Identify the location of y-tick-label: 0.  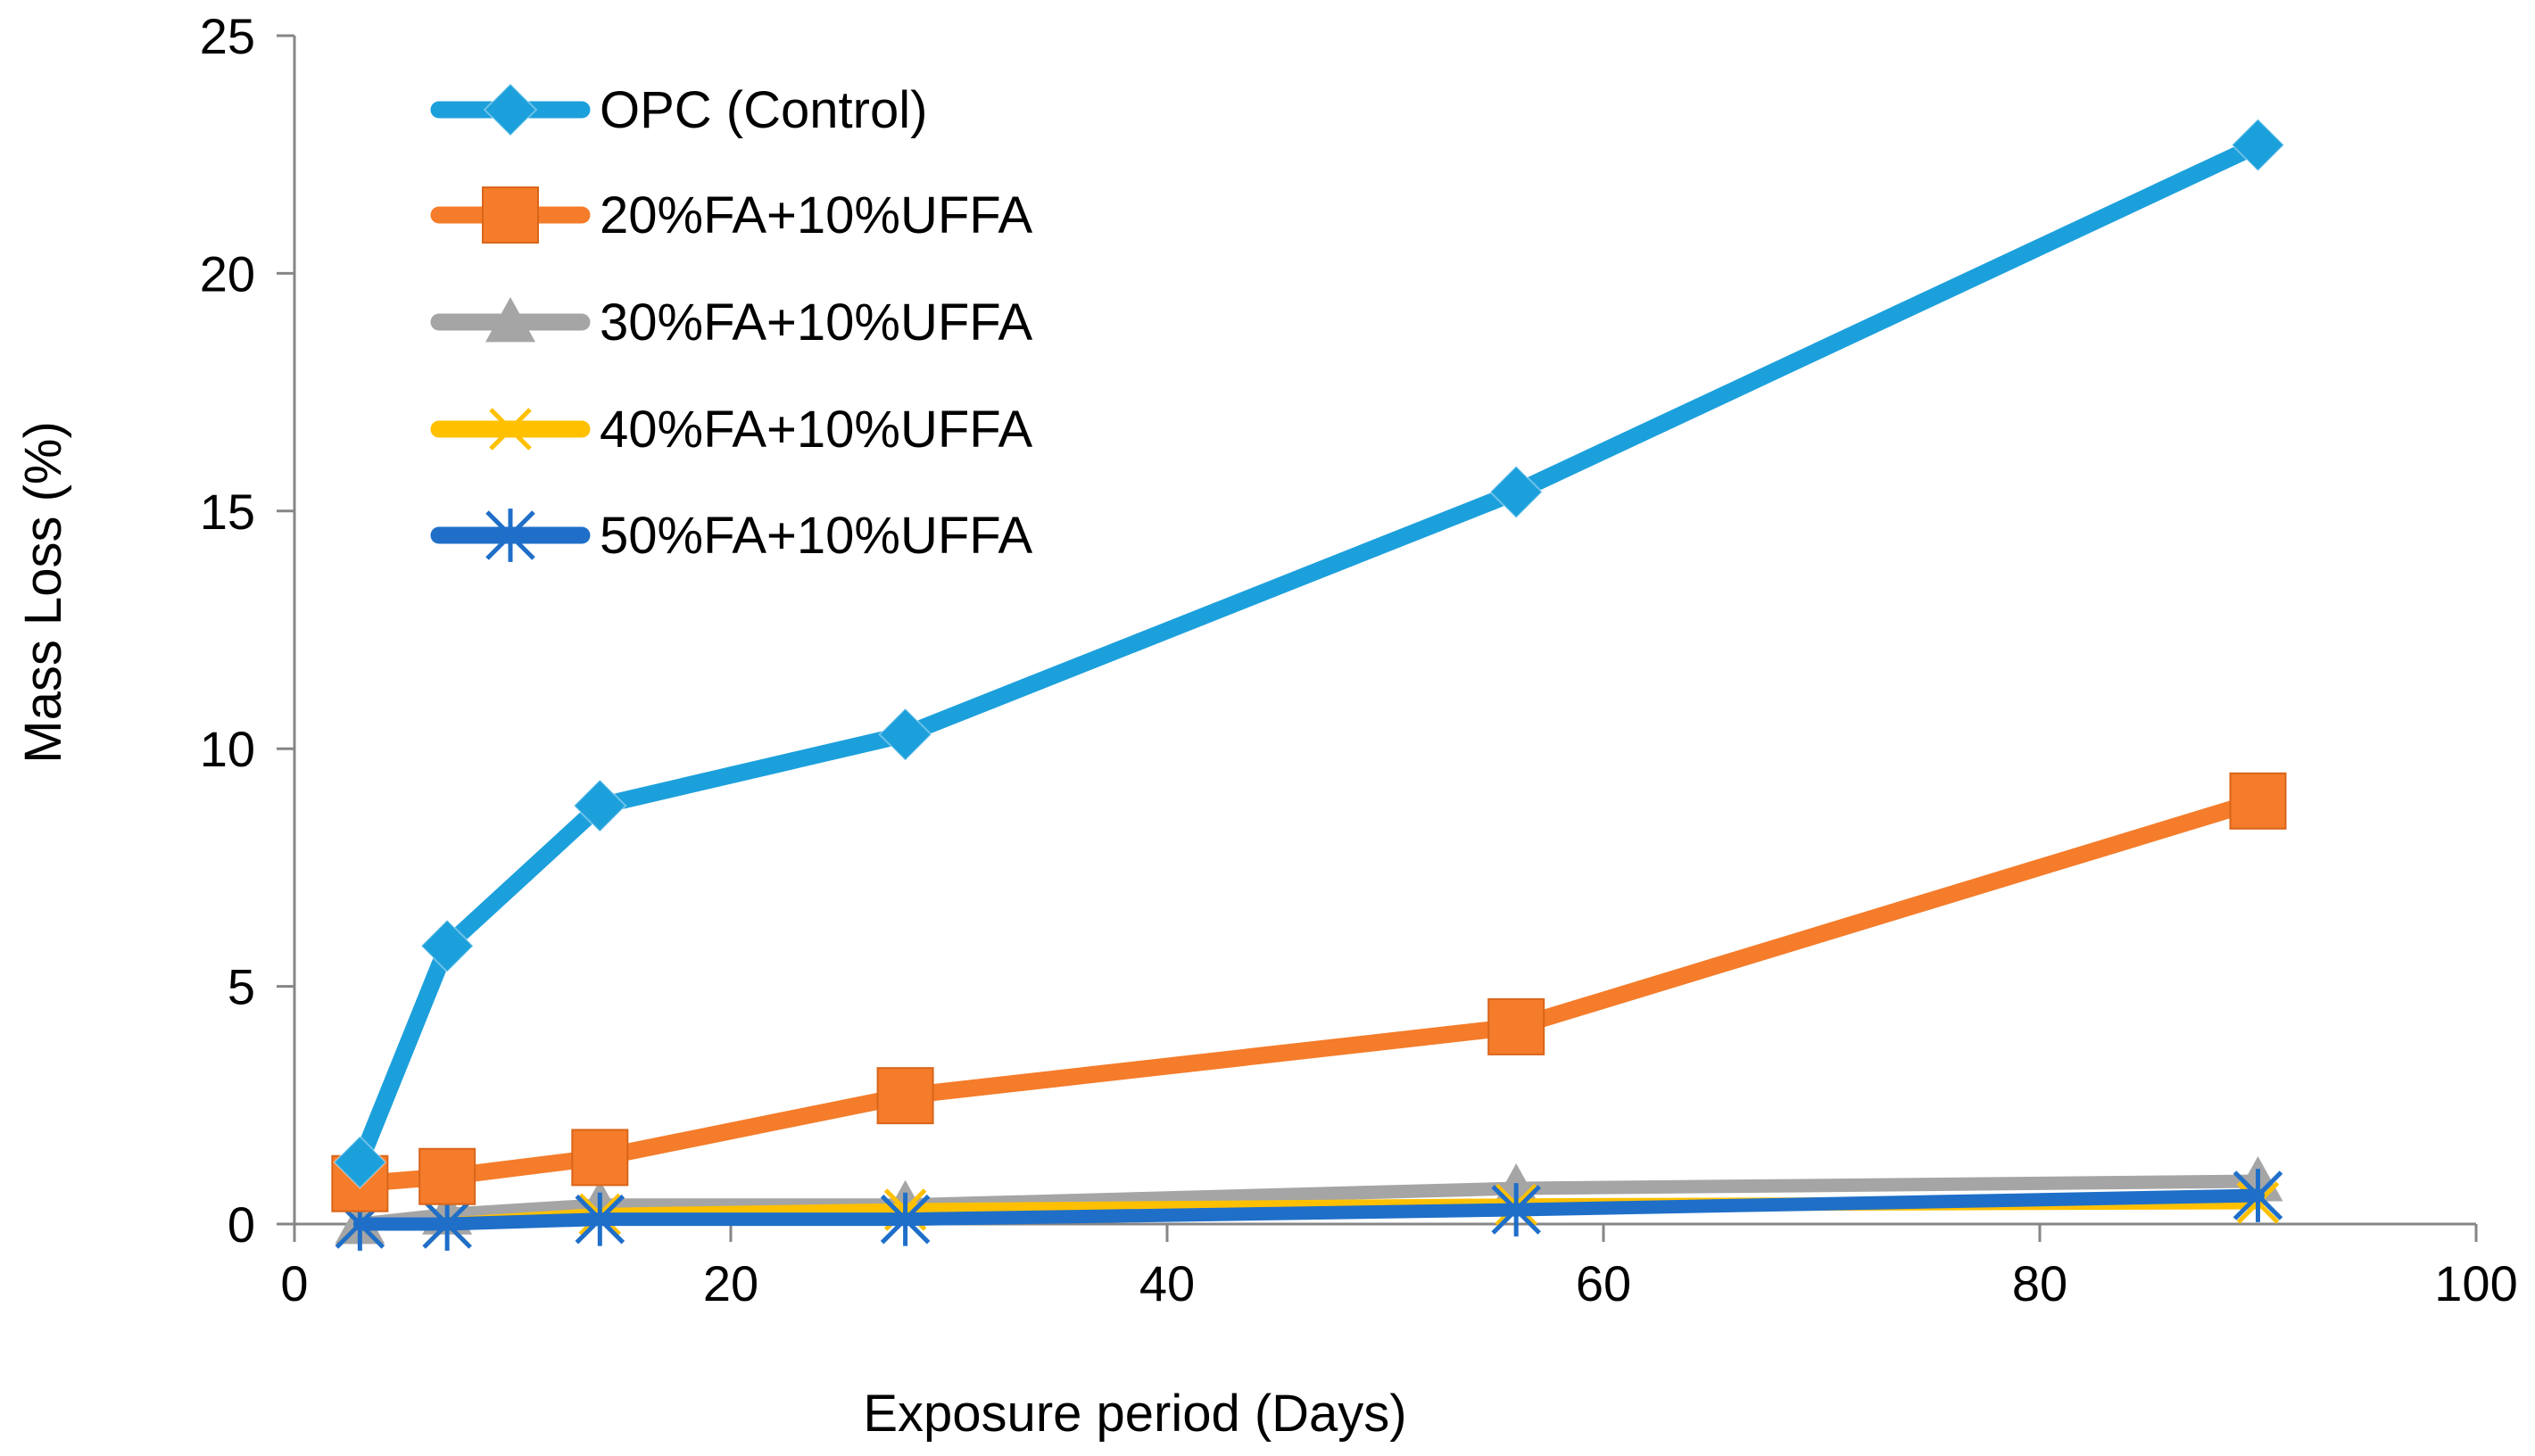
(241, 1224).